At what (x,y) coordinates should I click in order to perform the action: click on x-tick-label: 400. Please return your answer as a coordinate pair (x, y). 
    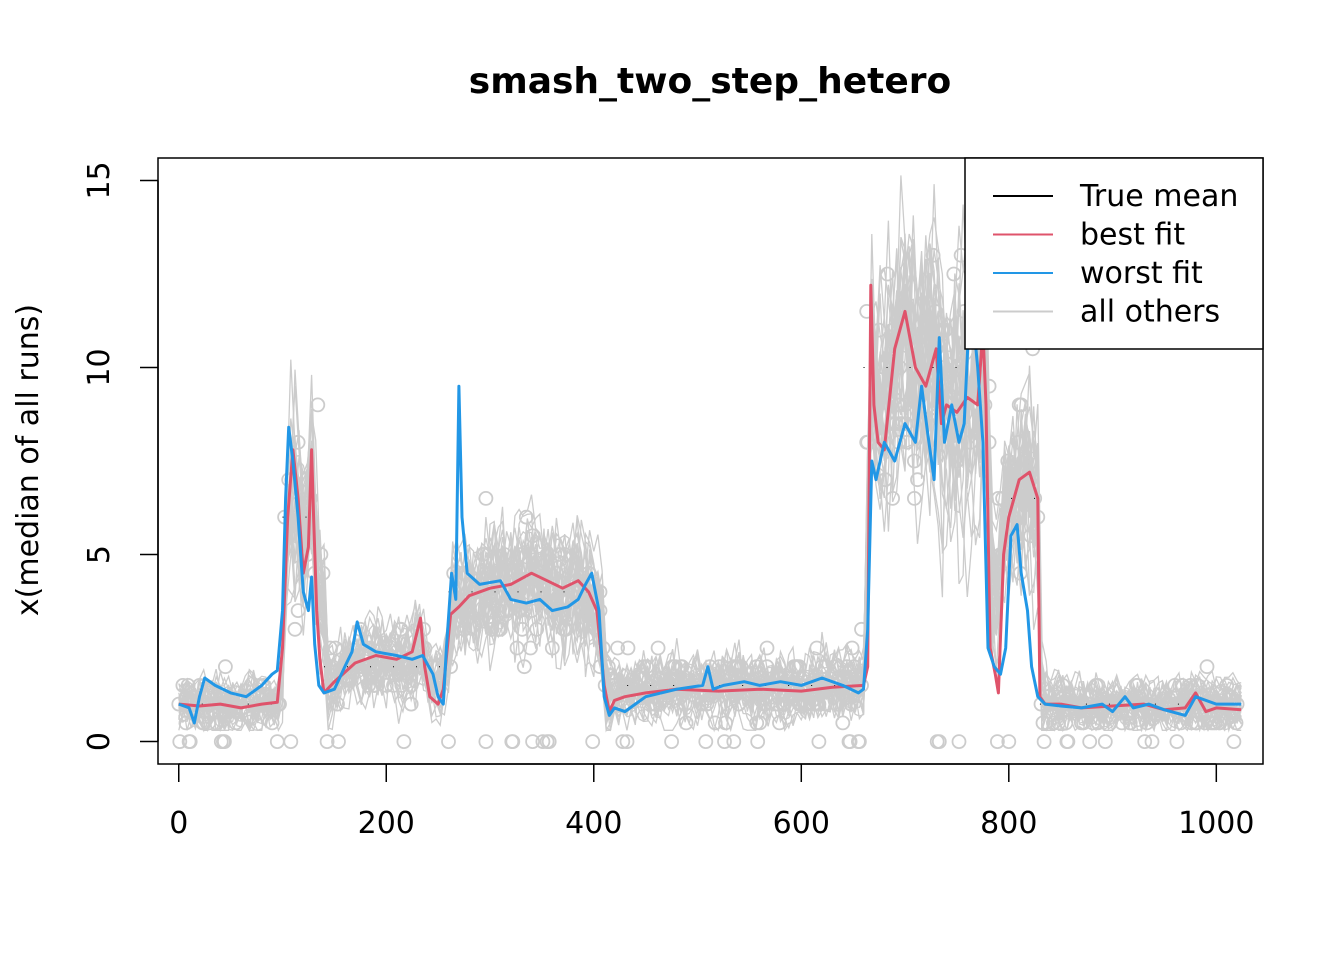
    Looking at the image, I should click on (593, 823).